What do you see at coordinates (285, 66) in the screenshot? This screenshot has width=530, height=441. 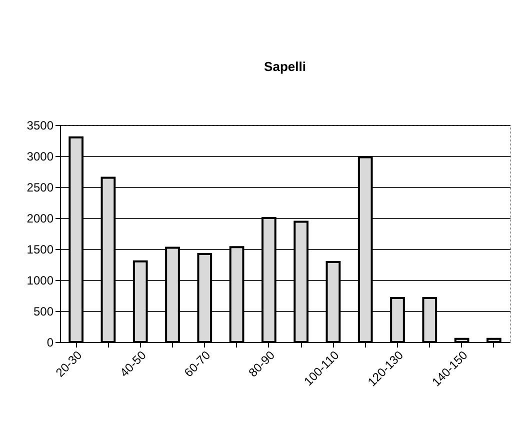 I see `chart-title: Sapelli` at bounding box center [285, 66].